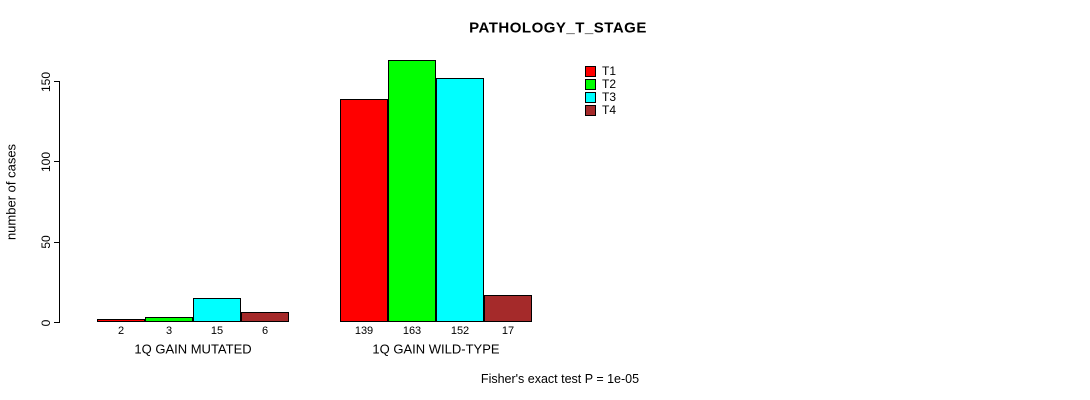  Describe the element at coordinates (46, 322) in the screenshot. I see `y-tick-label: 0` at that location.